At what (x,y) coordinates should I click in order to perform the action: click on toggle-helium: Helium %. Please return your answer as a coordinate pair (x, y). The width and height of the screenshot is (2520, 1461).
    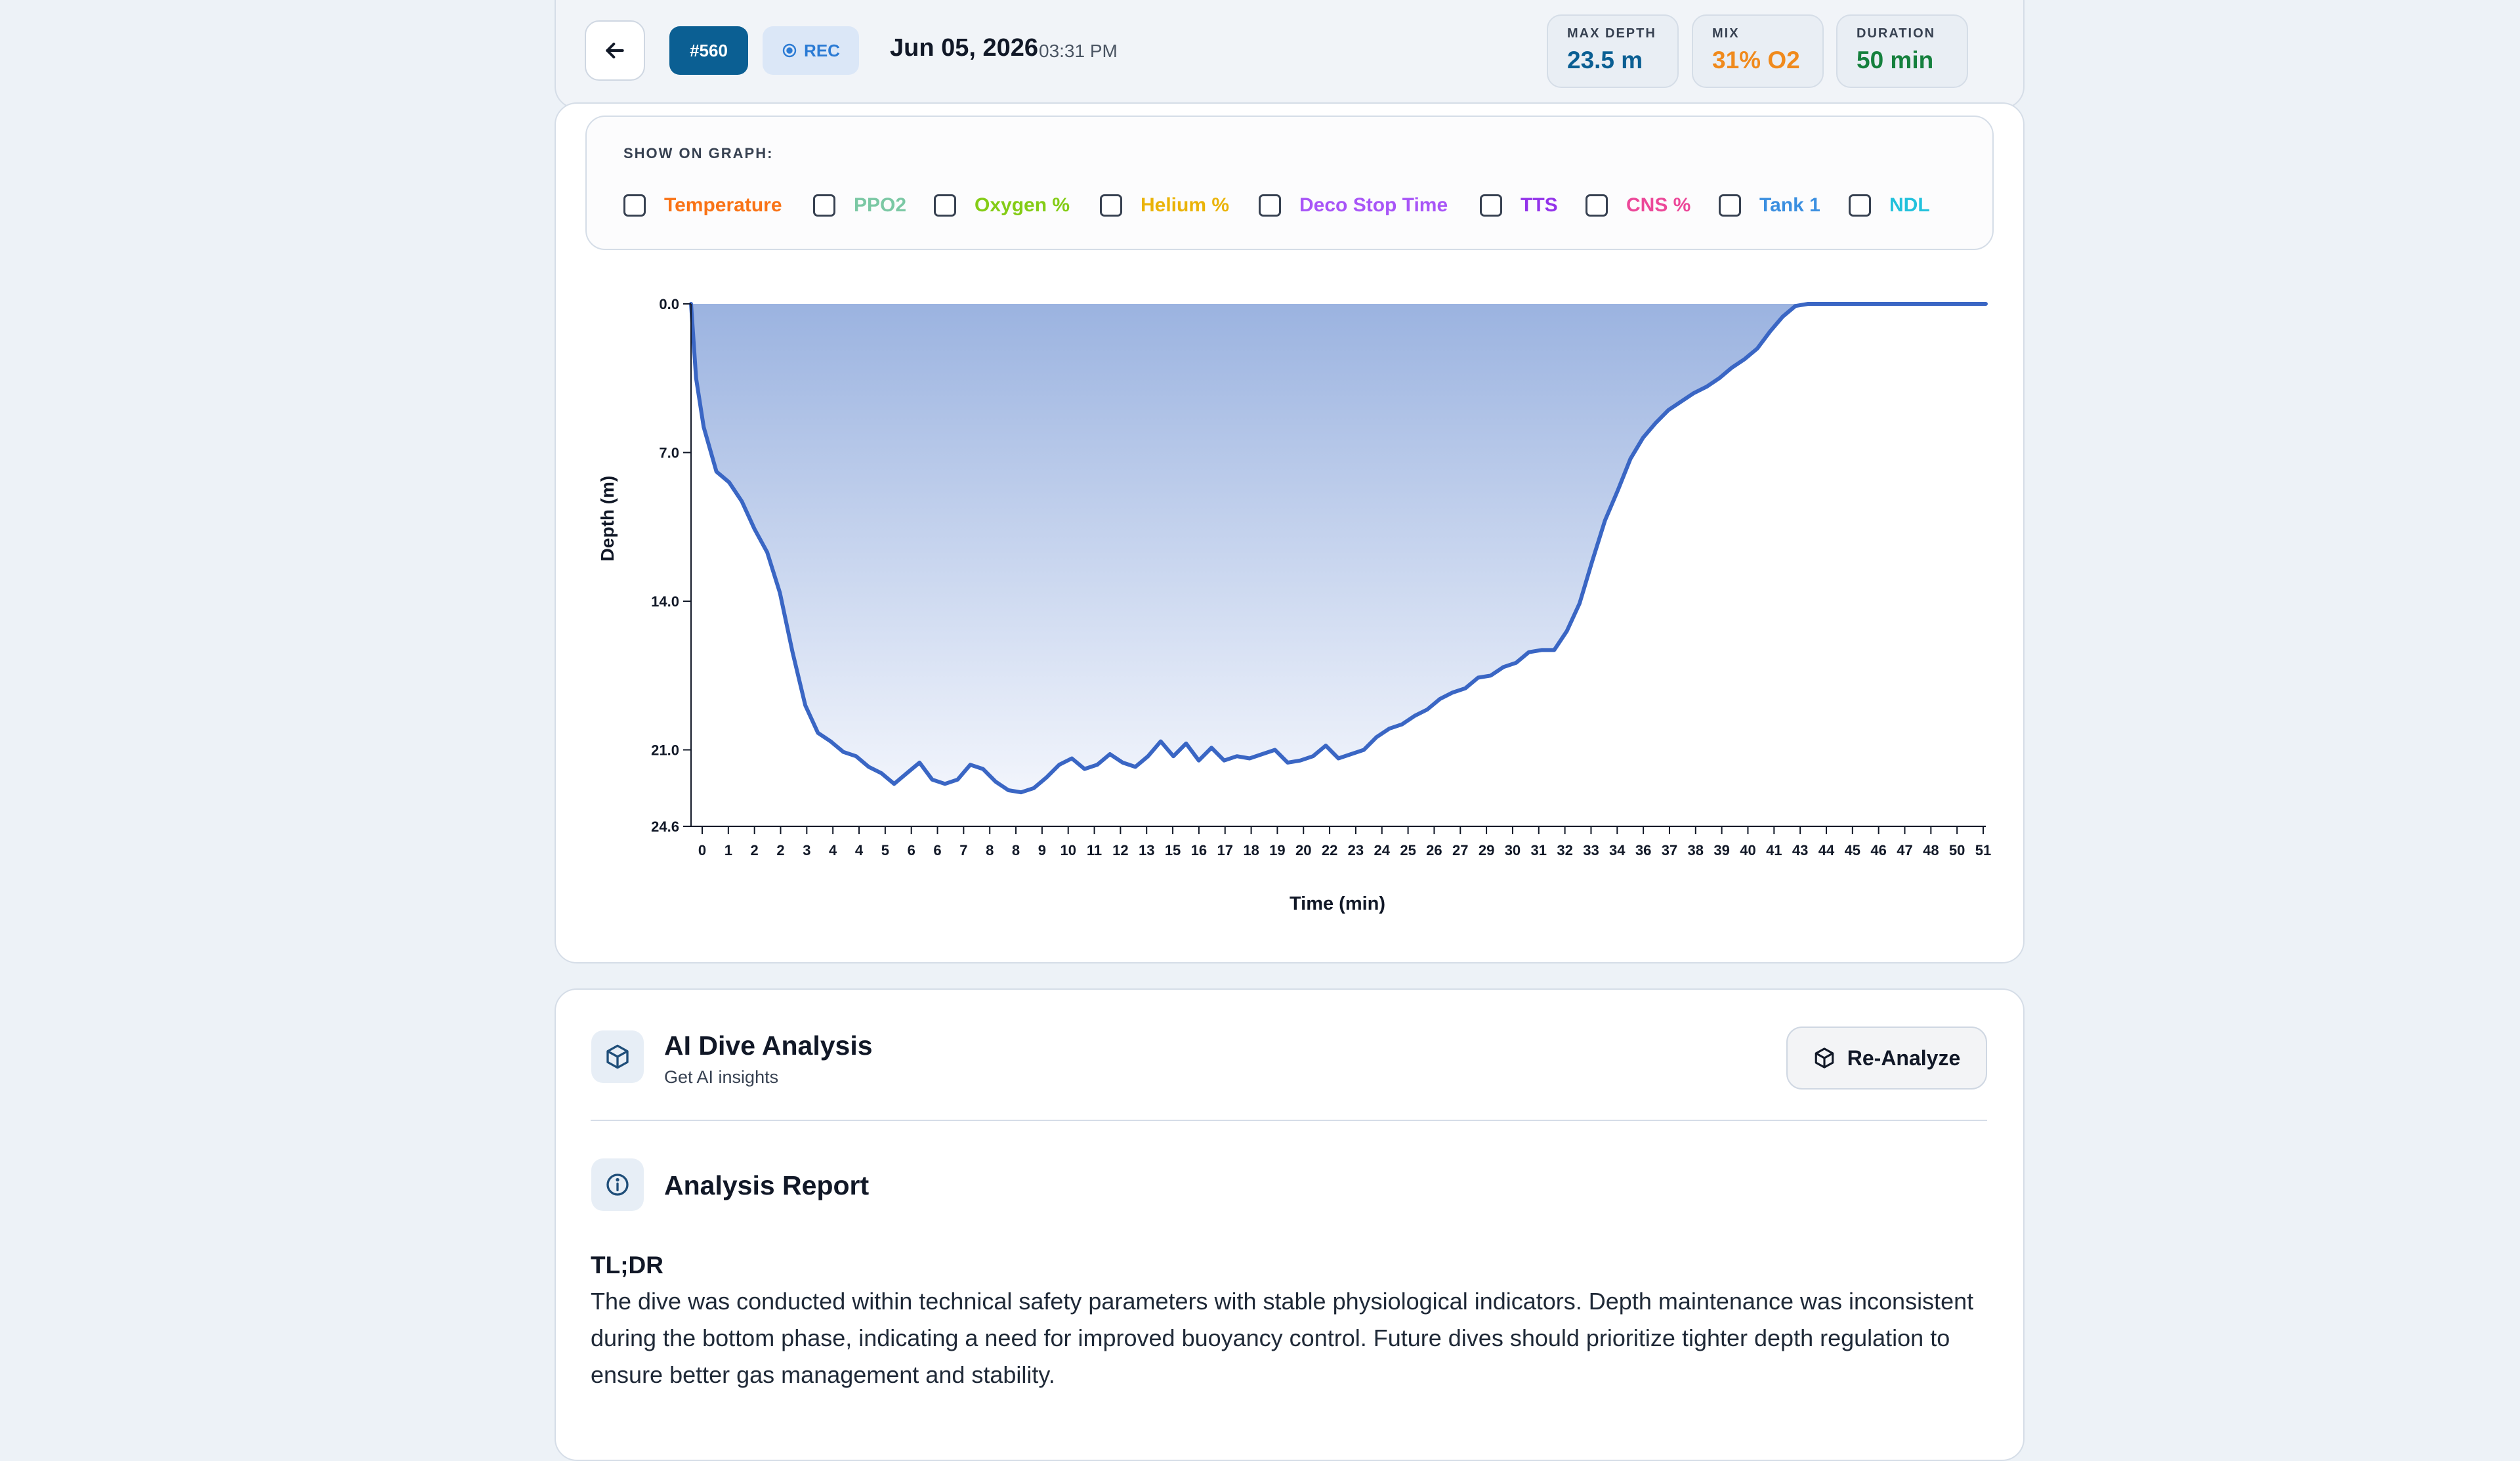
    Looking at the image, I should click on (1164, 205).